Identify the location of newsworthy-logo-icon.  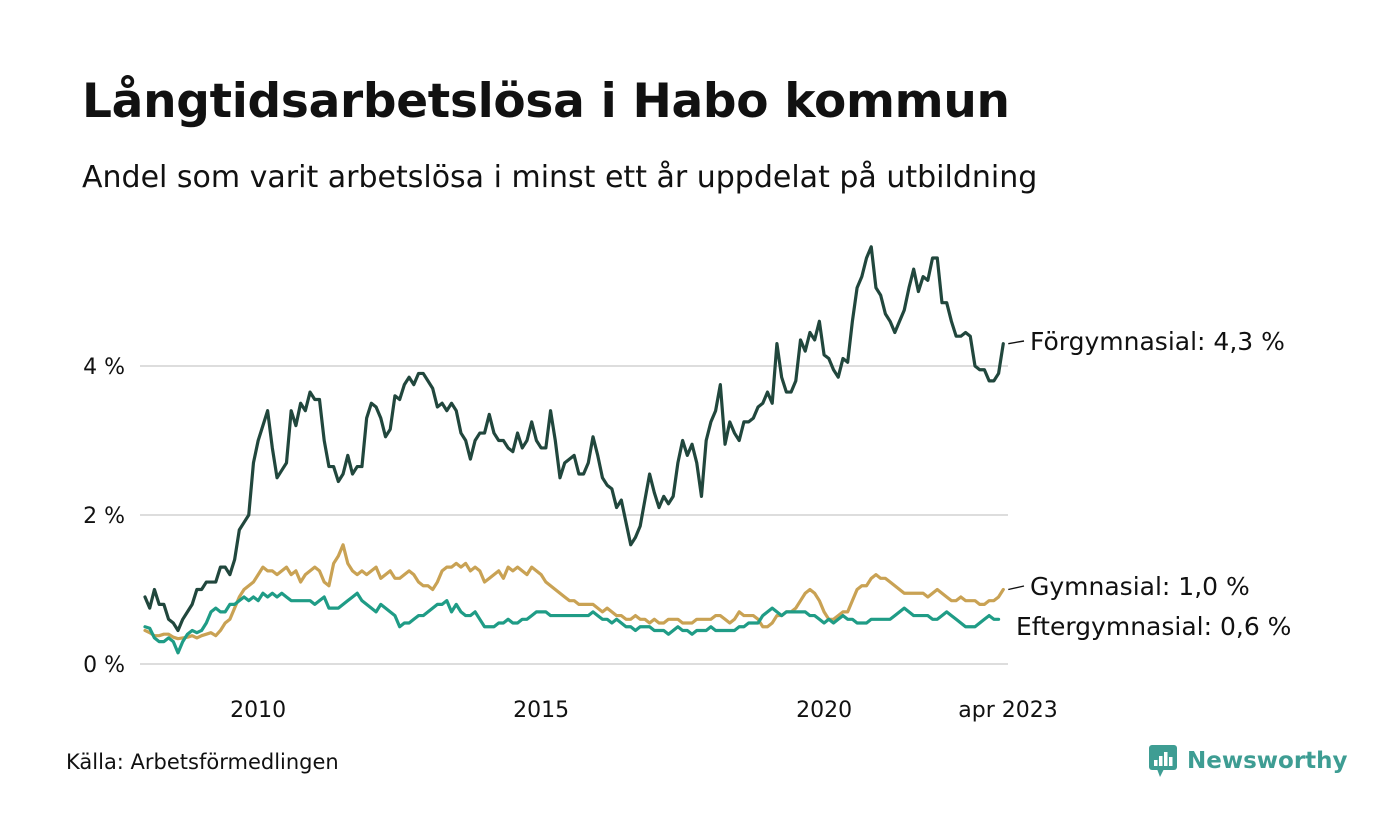
(1163, 761).